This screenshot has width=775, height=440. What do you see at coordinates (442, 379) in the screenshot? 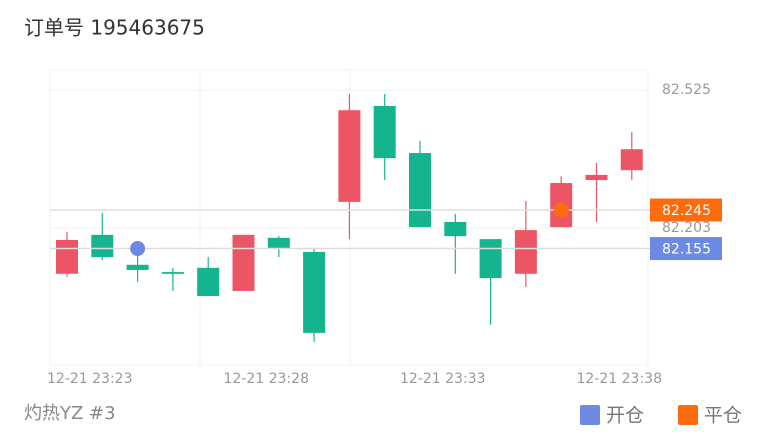
I see `x-tick-label: 12-21 23:33` at bounding box center [442, 379].